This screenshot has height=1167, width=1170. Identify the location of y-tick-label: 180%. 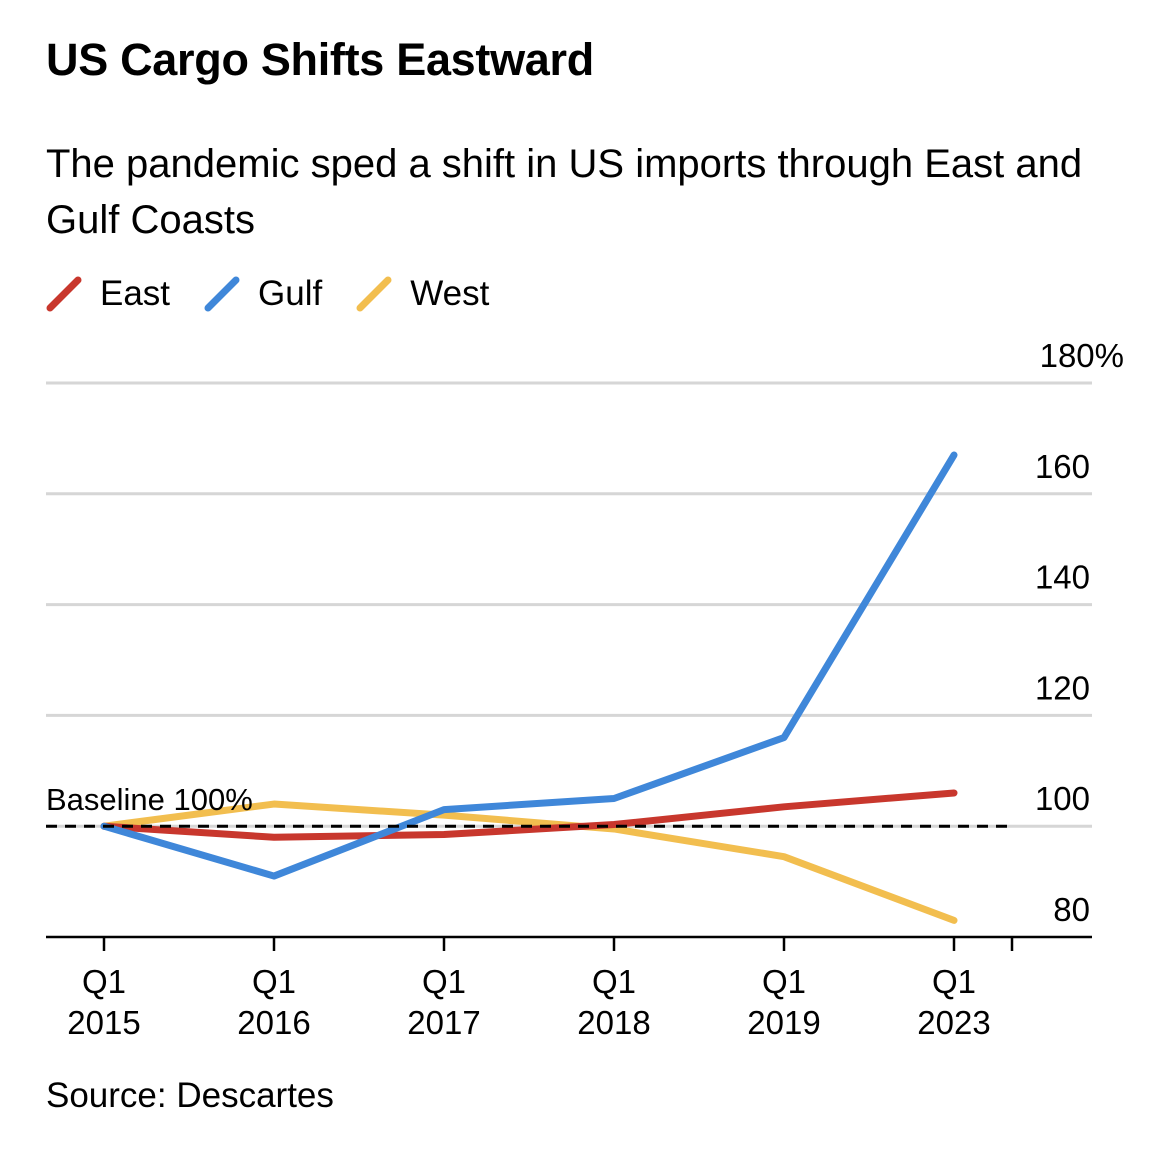
(1082, 355).